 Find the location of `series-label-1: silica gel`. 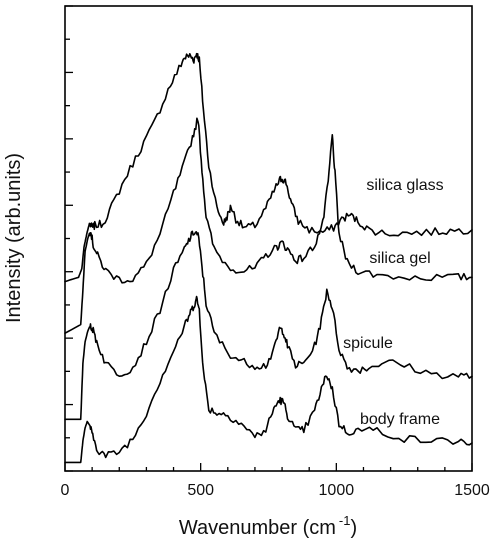

series-label-1: silica gel is located at coordinates (399, 258).